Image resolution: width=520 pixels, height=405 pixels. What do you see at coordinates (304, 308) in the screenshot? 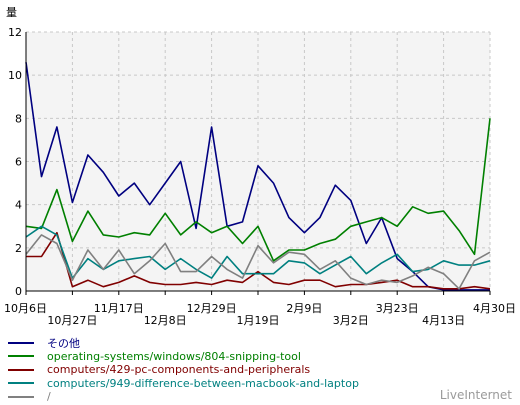
I see `x-tick-label: 2月9日` at bounding box center [304, 308].